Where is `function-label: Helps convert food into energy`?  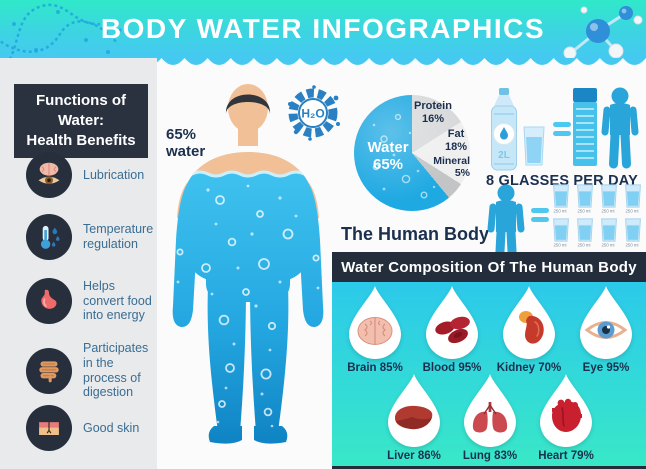 function-label: Helps convert food into energy is located at coordinates (117, 300).